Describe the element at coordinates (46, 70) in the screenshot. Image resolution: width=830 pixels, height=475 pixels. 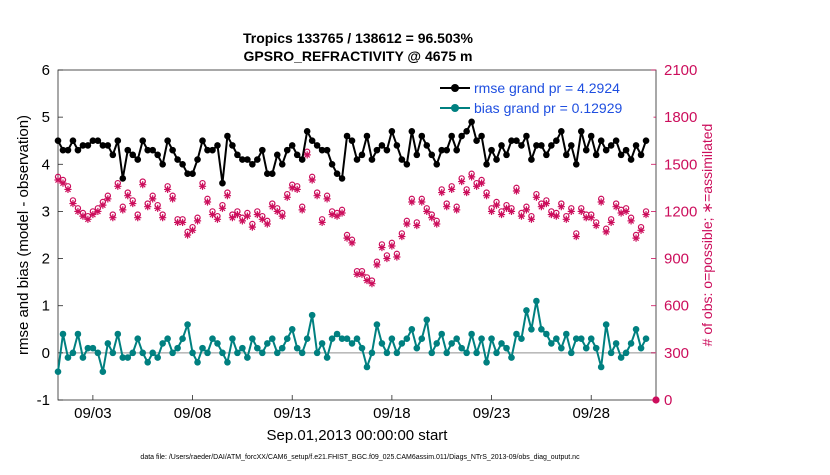
I see `y-tick-label: 6` at that location.